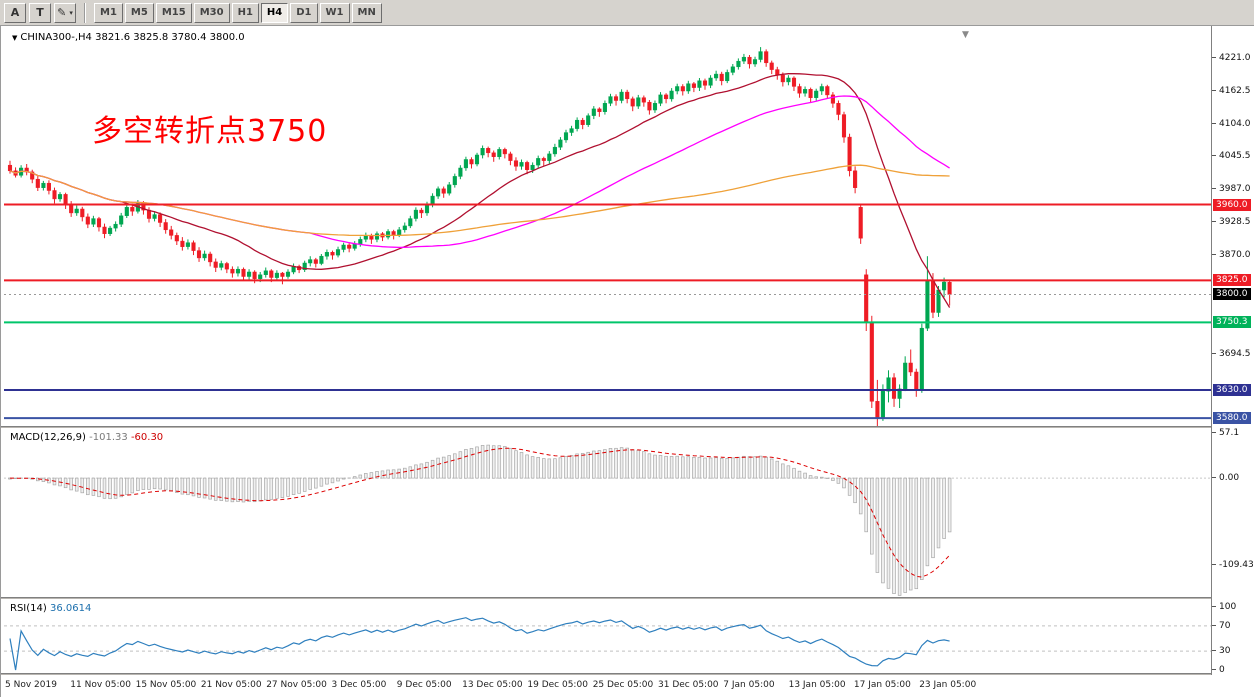 The height and width of the screenshot is (697, 1254). Describe the element at coordinates (71, 12) in the screenshot. I see `chevron-down-icon: ▾` at that location.